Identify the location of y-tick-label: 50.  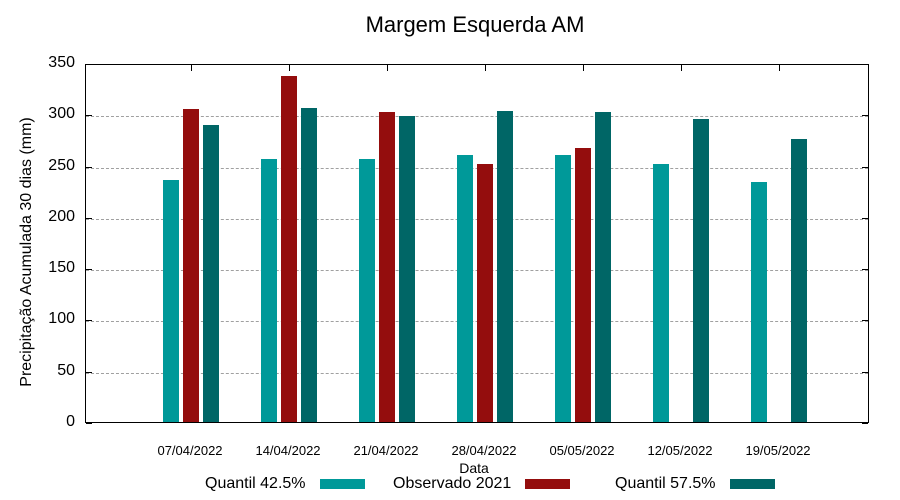
(66, 370).